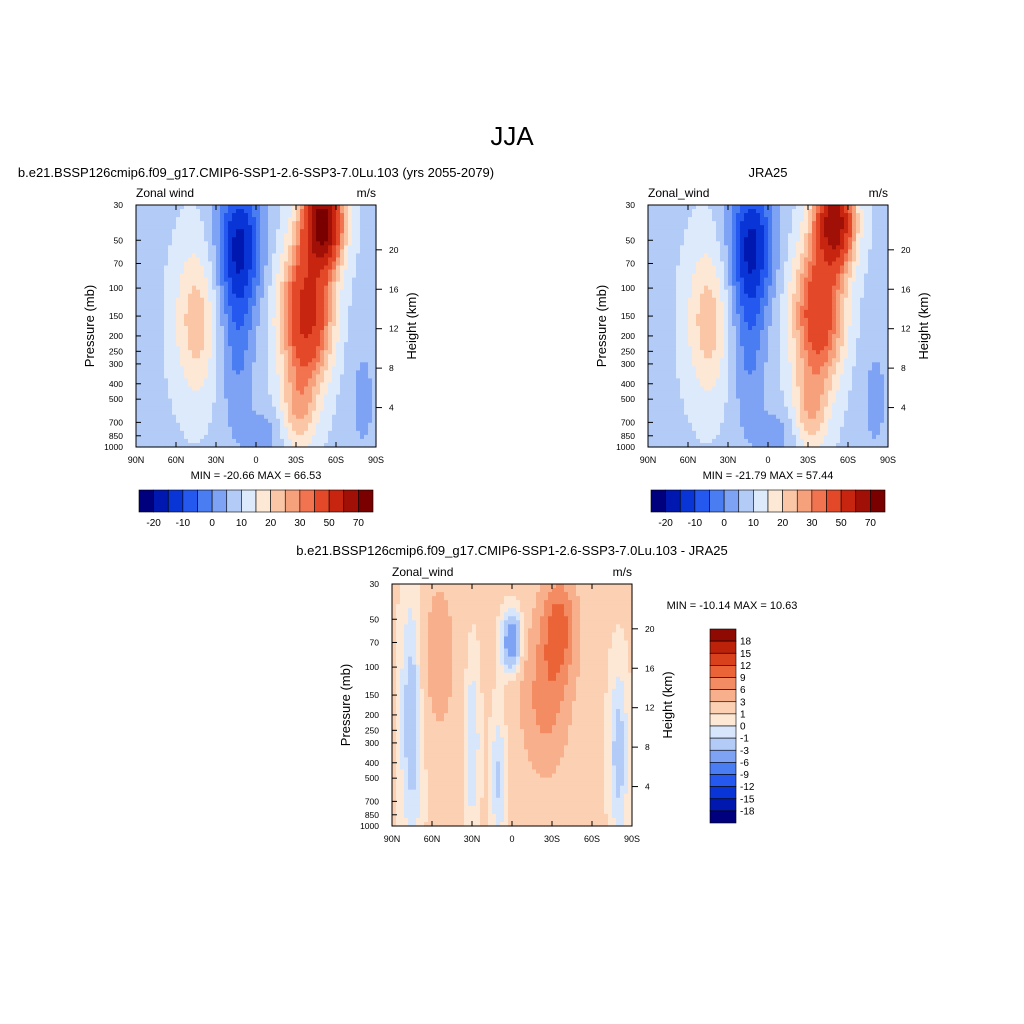 Image resolution: width=1024 pixels, height=1024 pixels. What do you see at coordinates (768, 326) in the screenshot?
I see `heatmap-field` at bounding box center [768, 326].